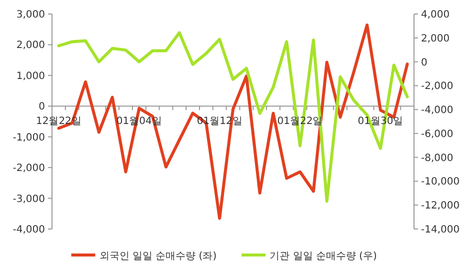  What do you see at coordinates (437, 134) in the screenshot?
I see `y2-tick-label: -6,000` at bounding box center [437, 134].